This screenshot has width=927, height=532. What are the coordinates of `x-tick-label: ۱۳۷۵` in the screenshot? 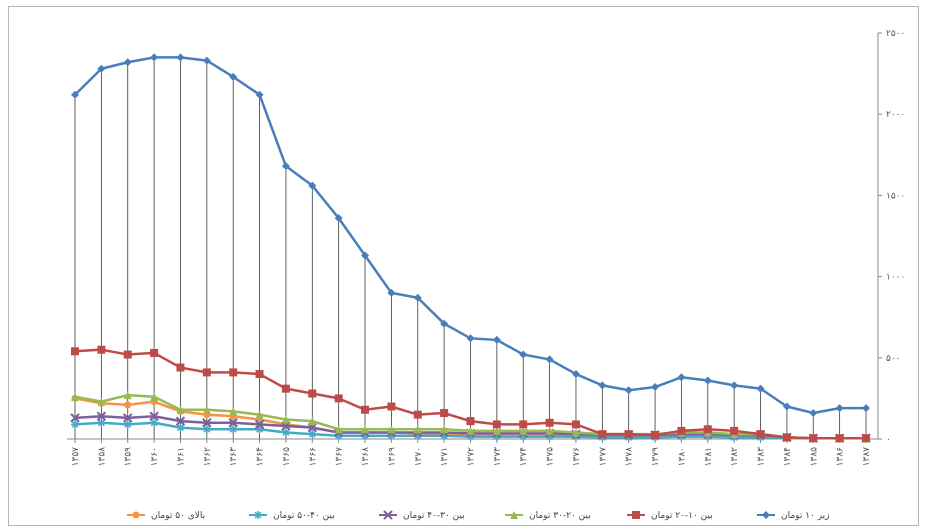 It's located at (551, 457).